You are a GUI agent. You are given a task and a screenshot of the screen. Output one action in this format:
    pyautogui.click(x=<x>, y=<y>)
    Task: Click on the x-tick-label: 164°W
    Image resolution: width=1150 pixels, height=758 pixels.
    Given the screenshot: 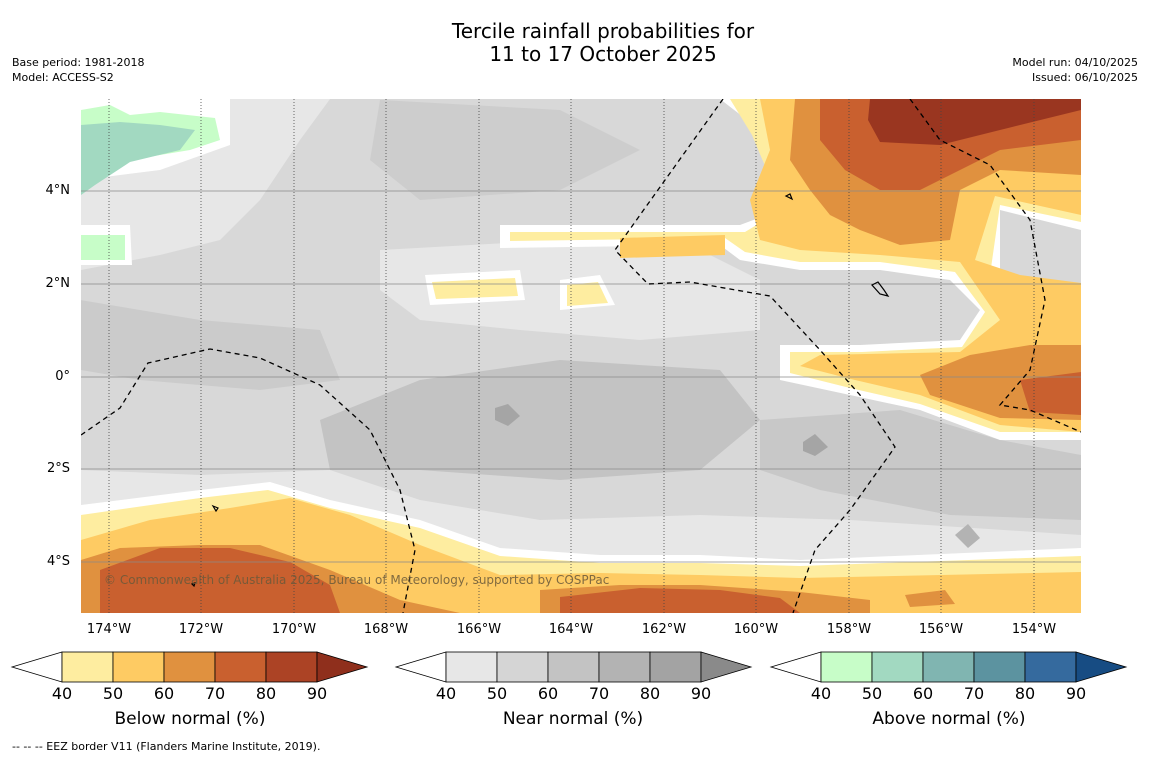 What is the action you would take?
    pyautogui.click(x=571, y=629)
    